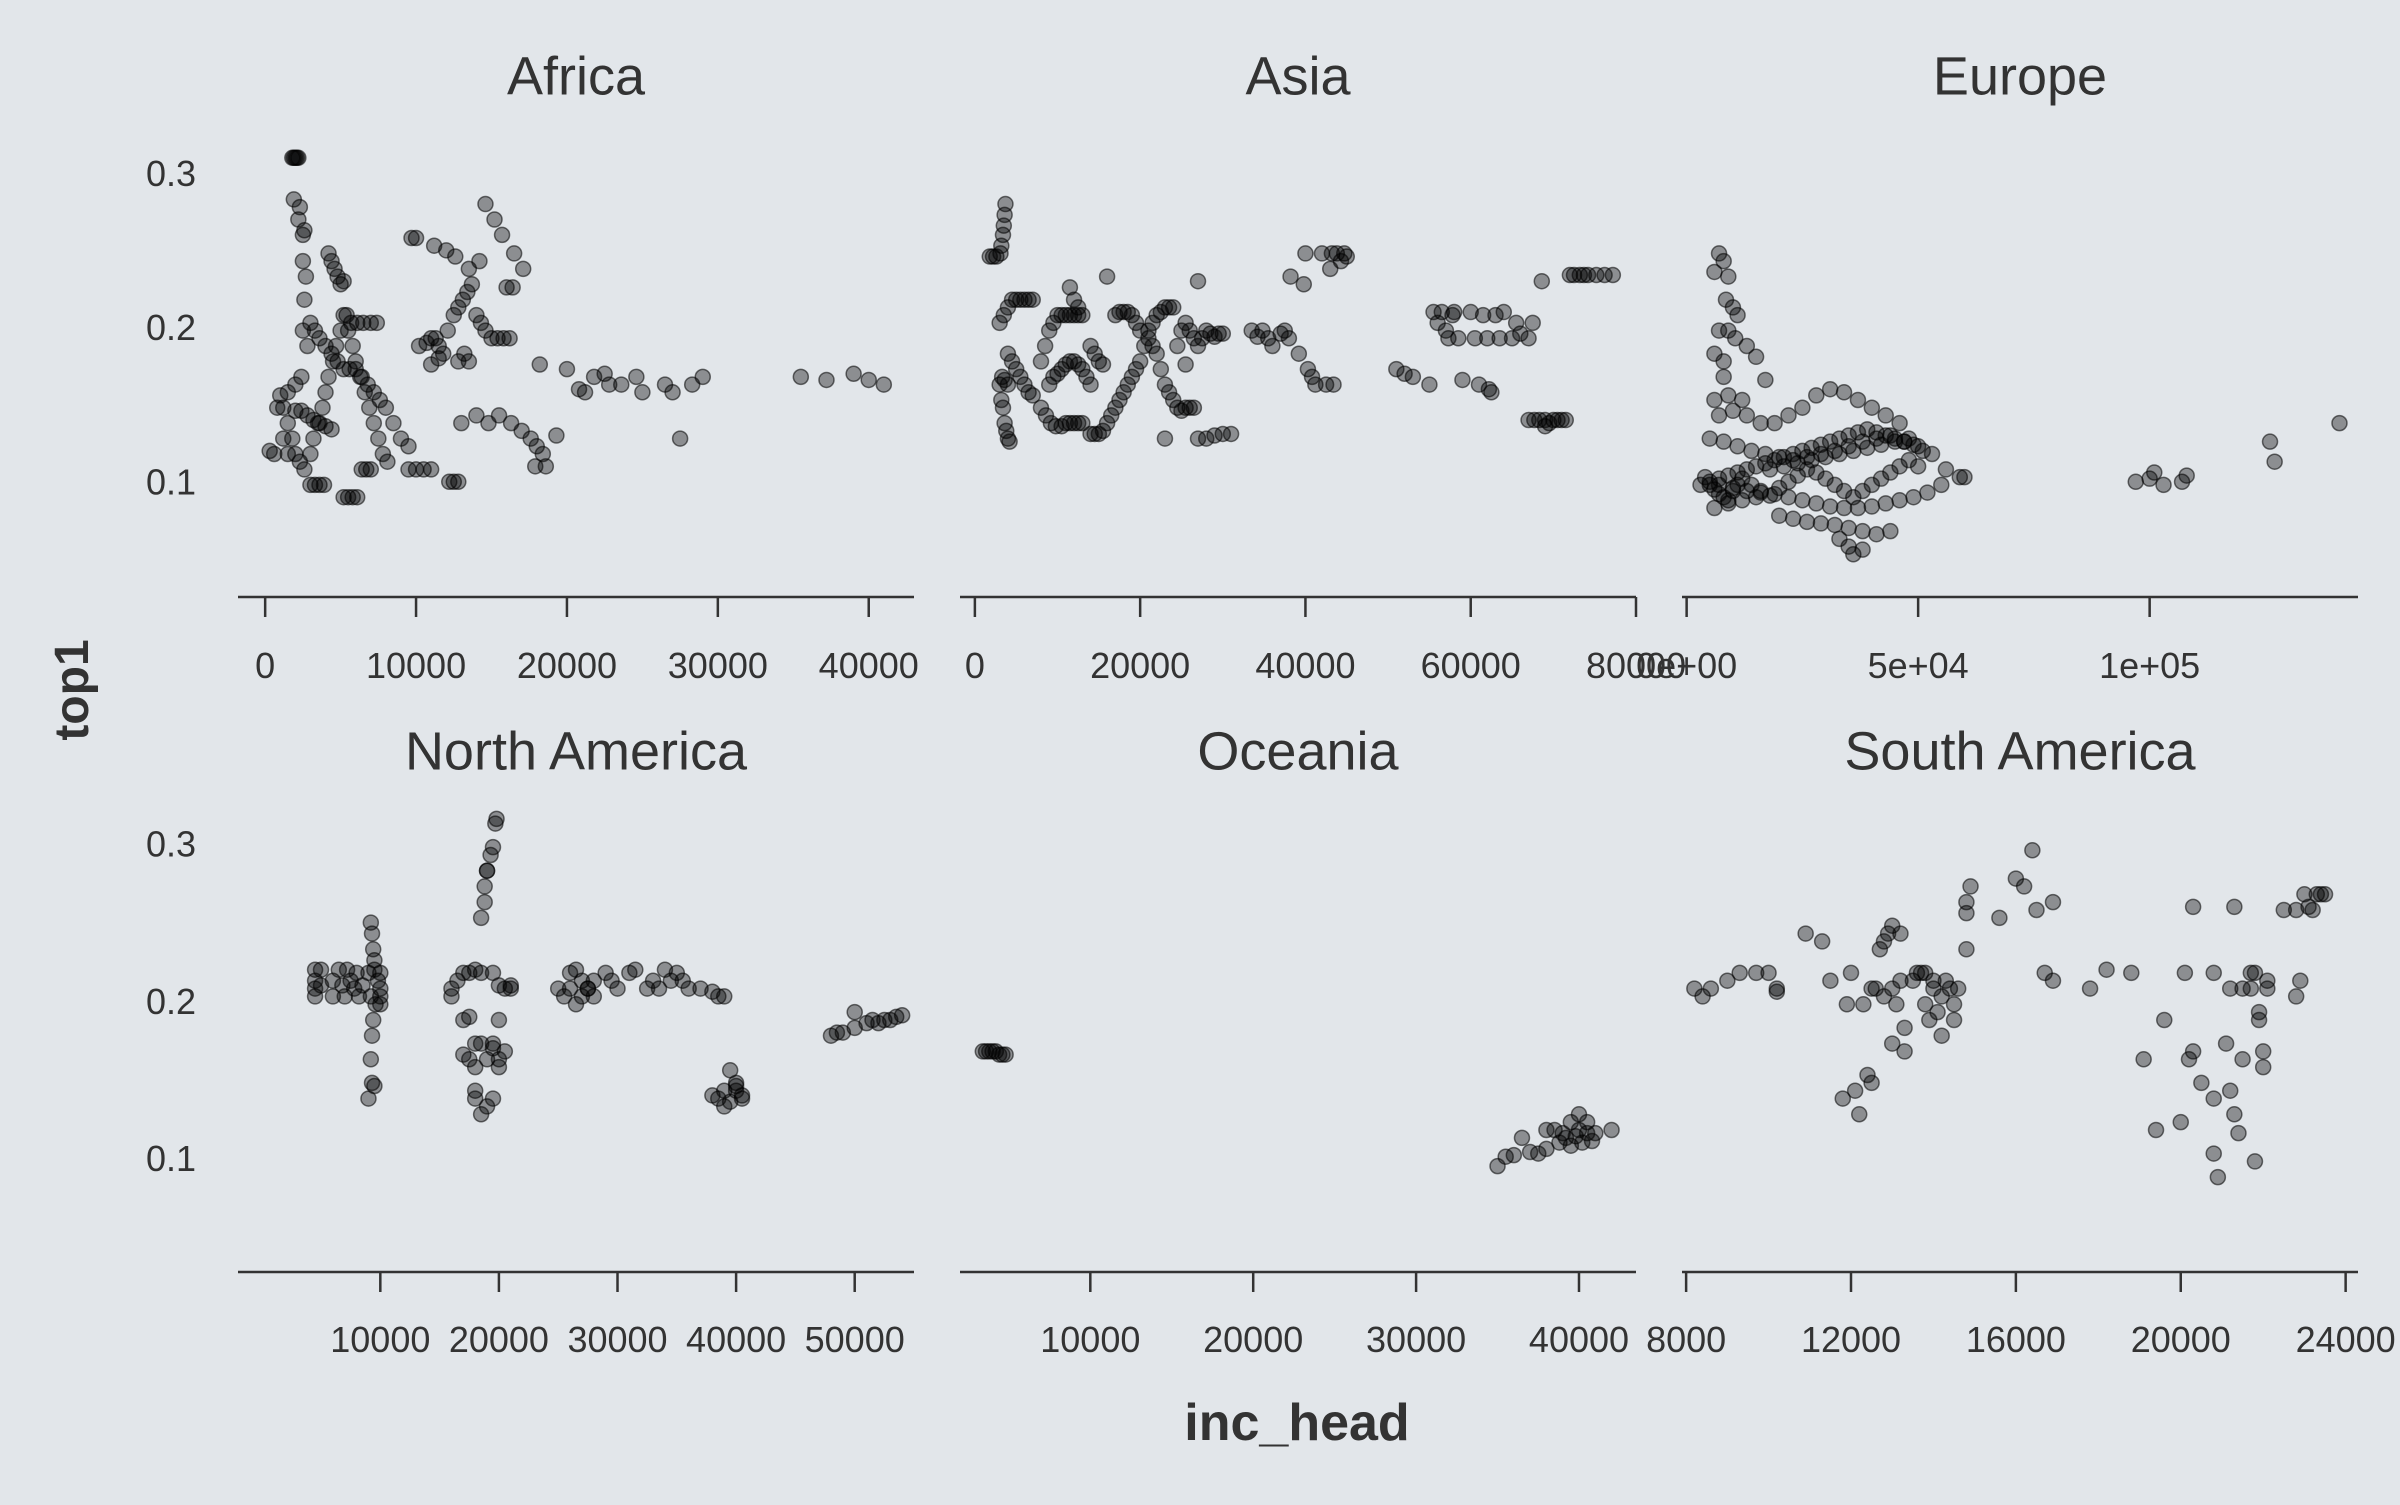  Describe the element at coordinates (2149, 665) in the screenshot. I see `x-tick-label: 1e+05` at that location.